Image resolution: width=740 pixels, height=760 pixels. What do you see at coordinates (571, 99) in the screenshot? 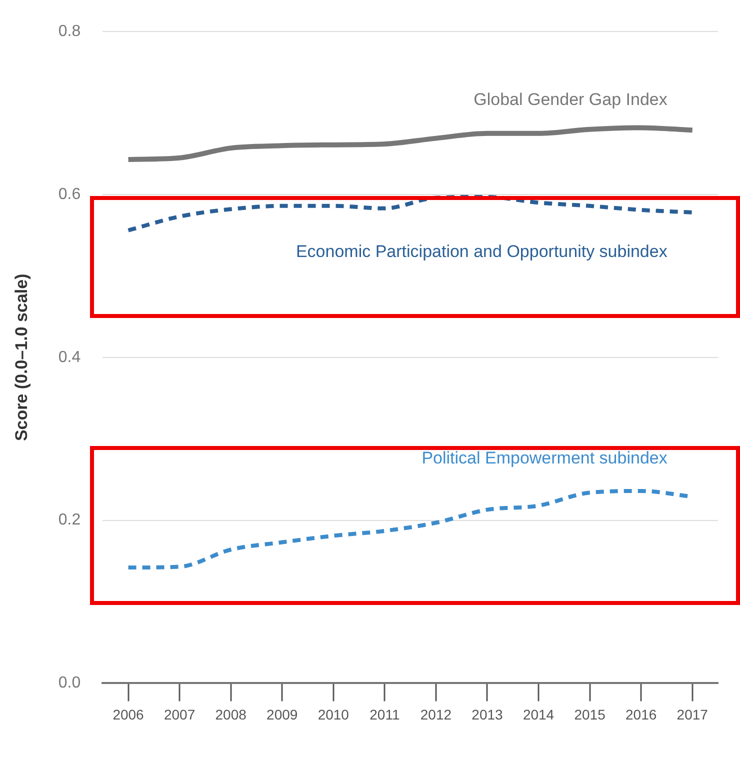
I see `series-label: Global Gender Gap Index` at bounding box center [571, 99].